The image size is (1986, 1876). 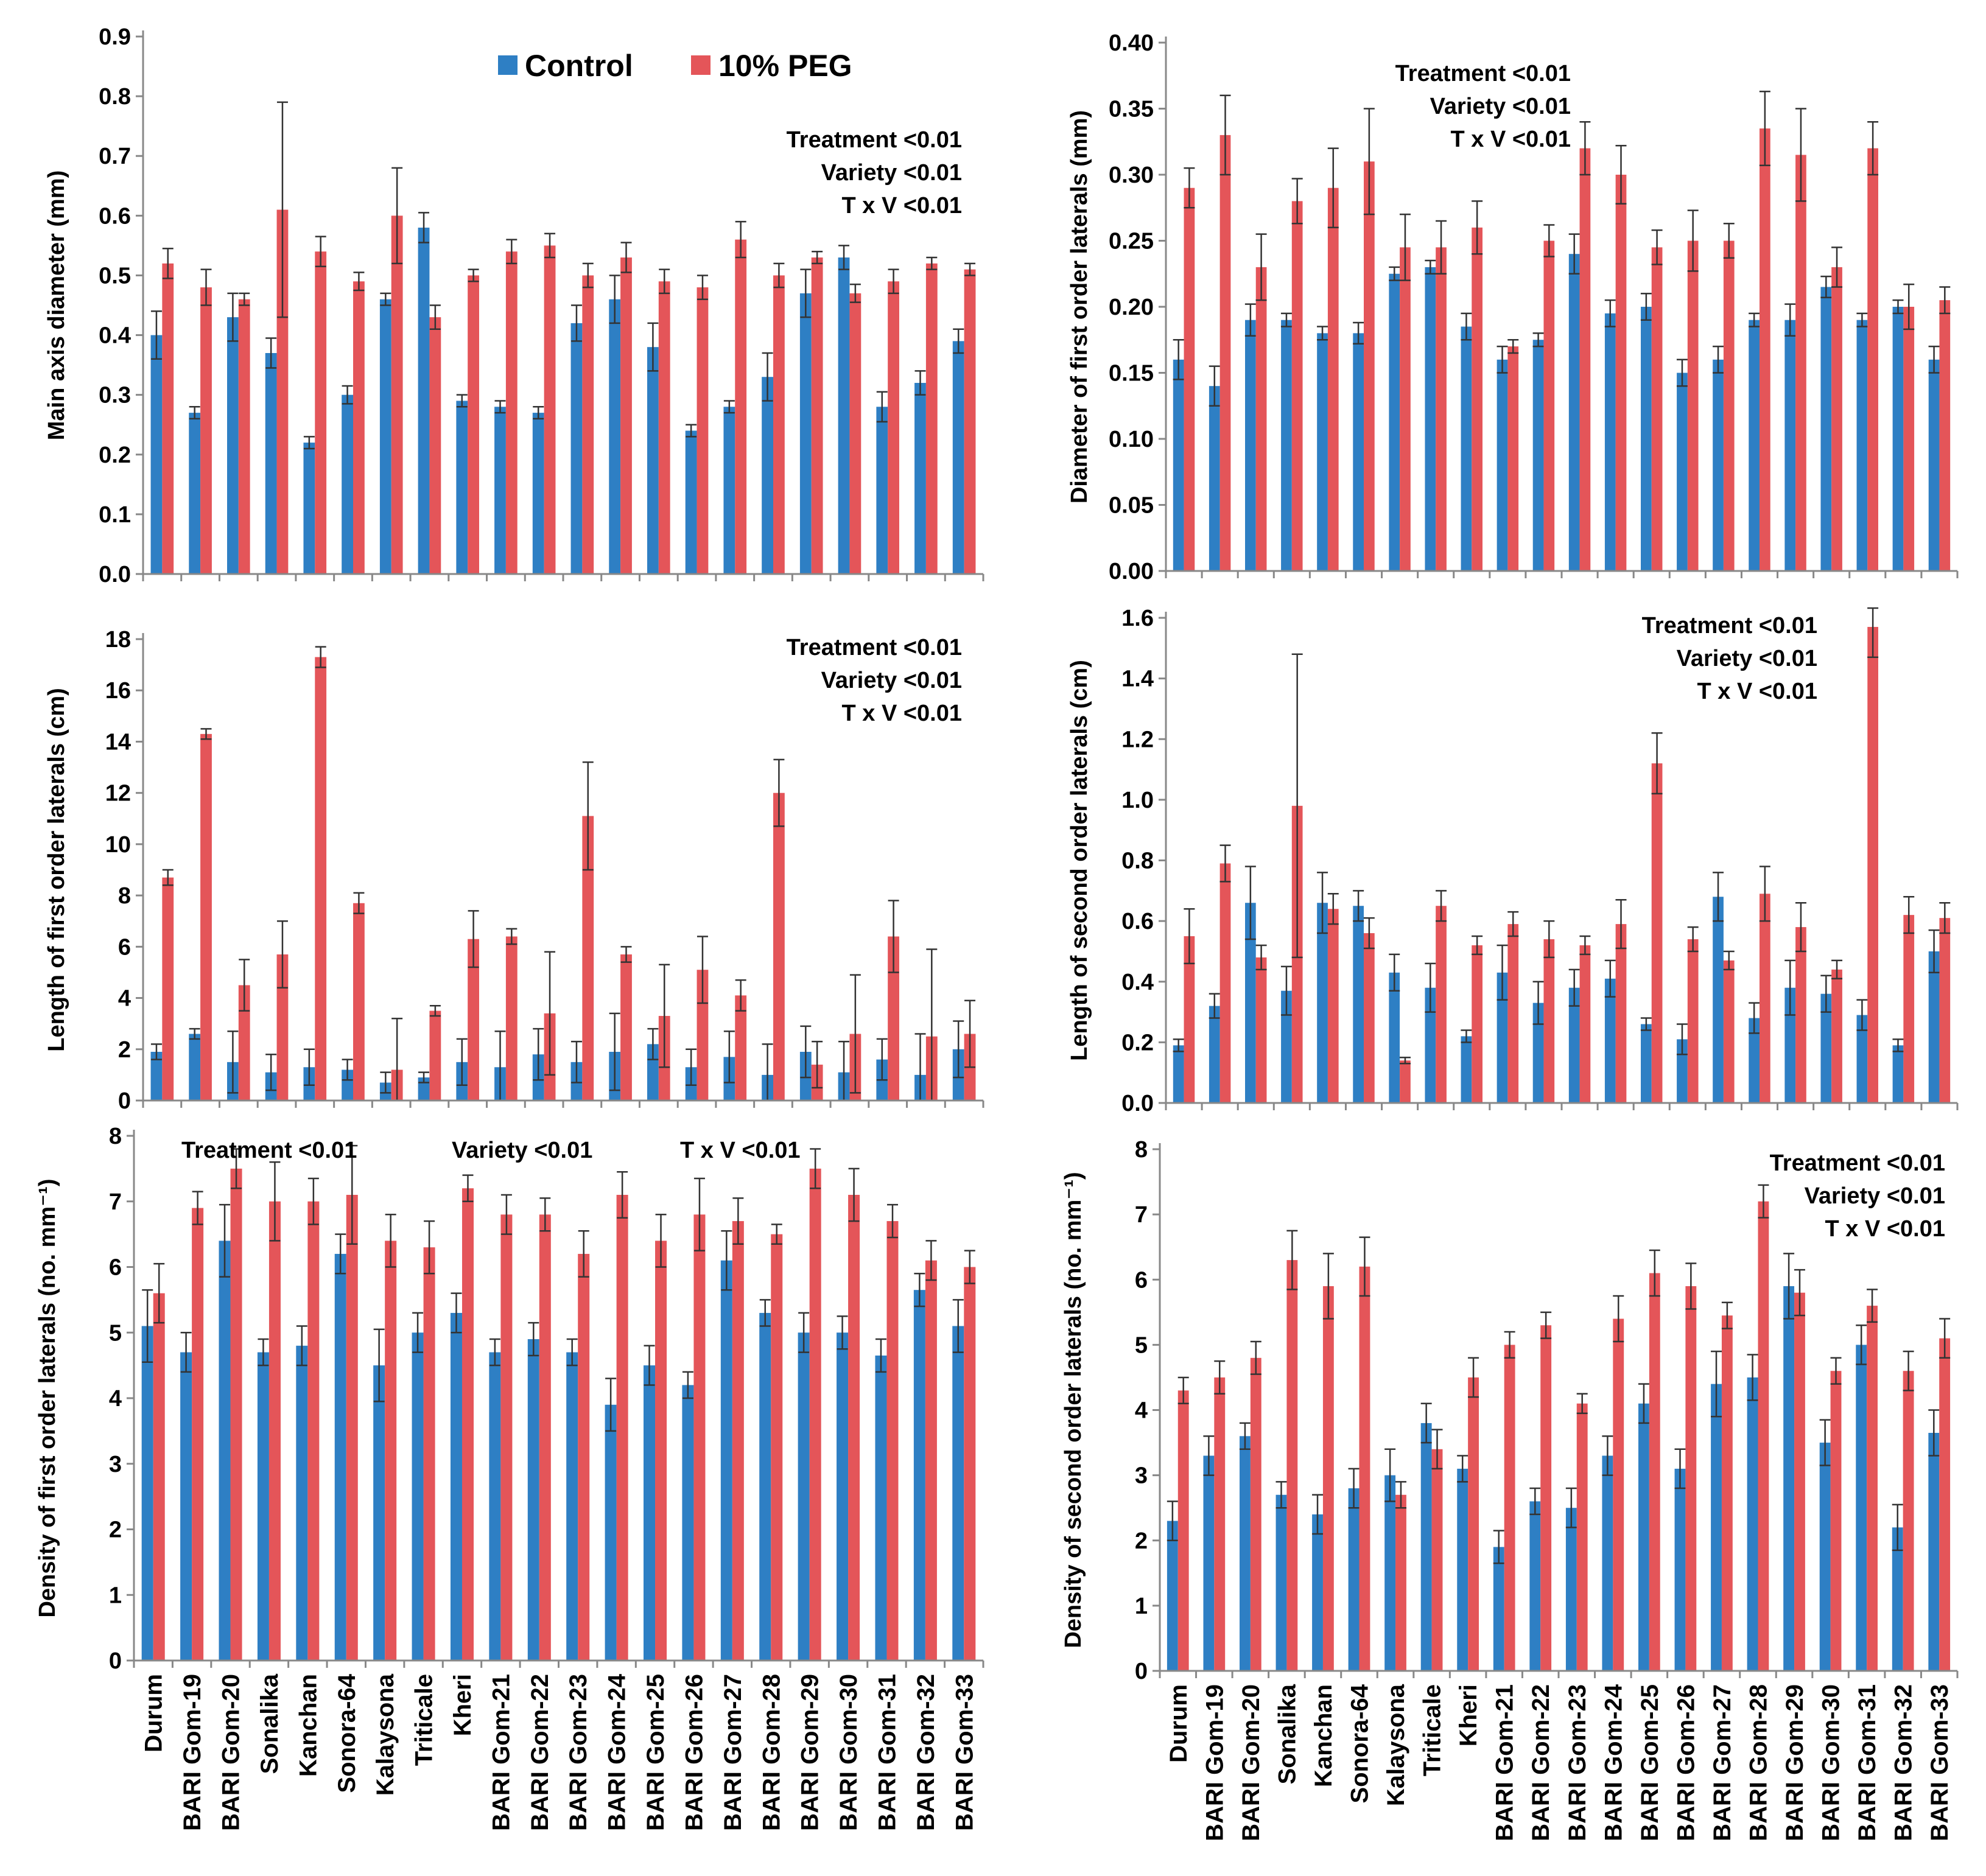 I want to click on y-tick-label: 8, so click(x=115, y=1136).